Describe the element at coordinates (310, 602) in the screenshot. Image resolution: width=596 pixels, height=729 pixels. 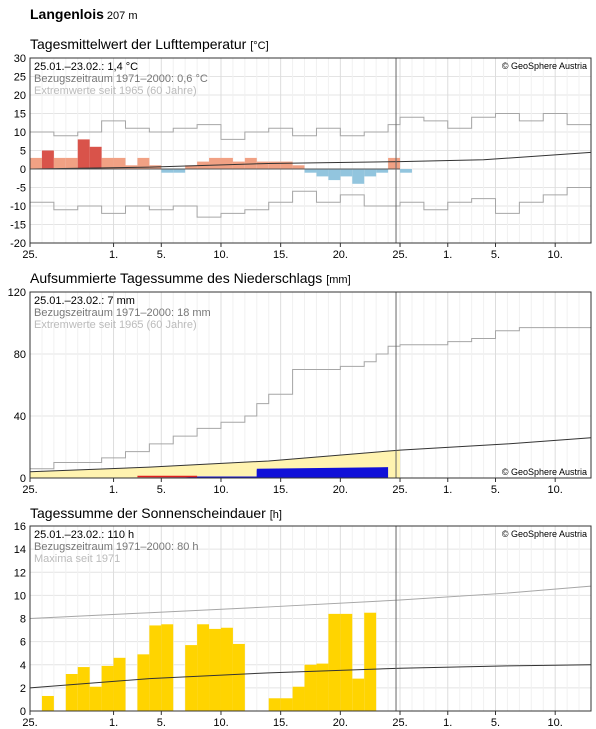
I see `sun-max-line` at that location.